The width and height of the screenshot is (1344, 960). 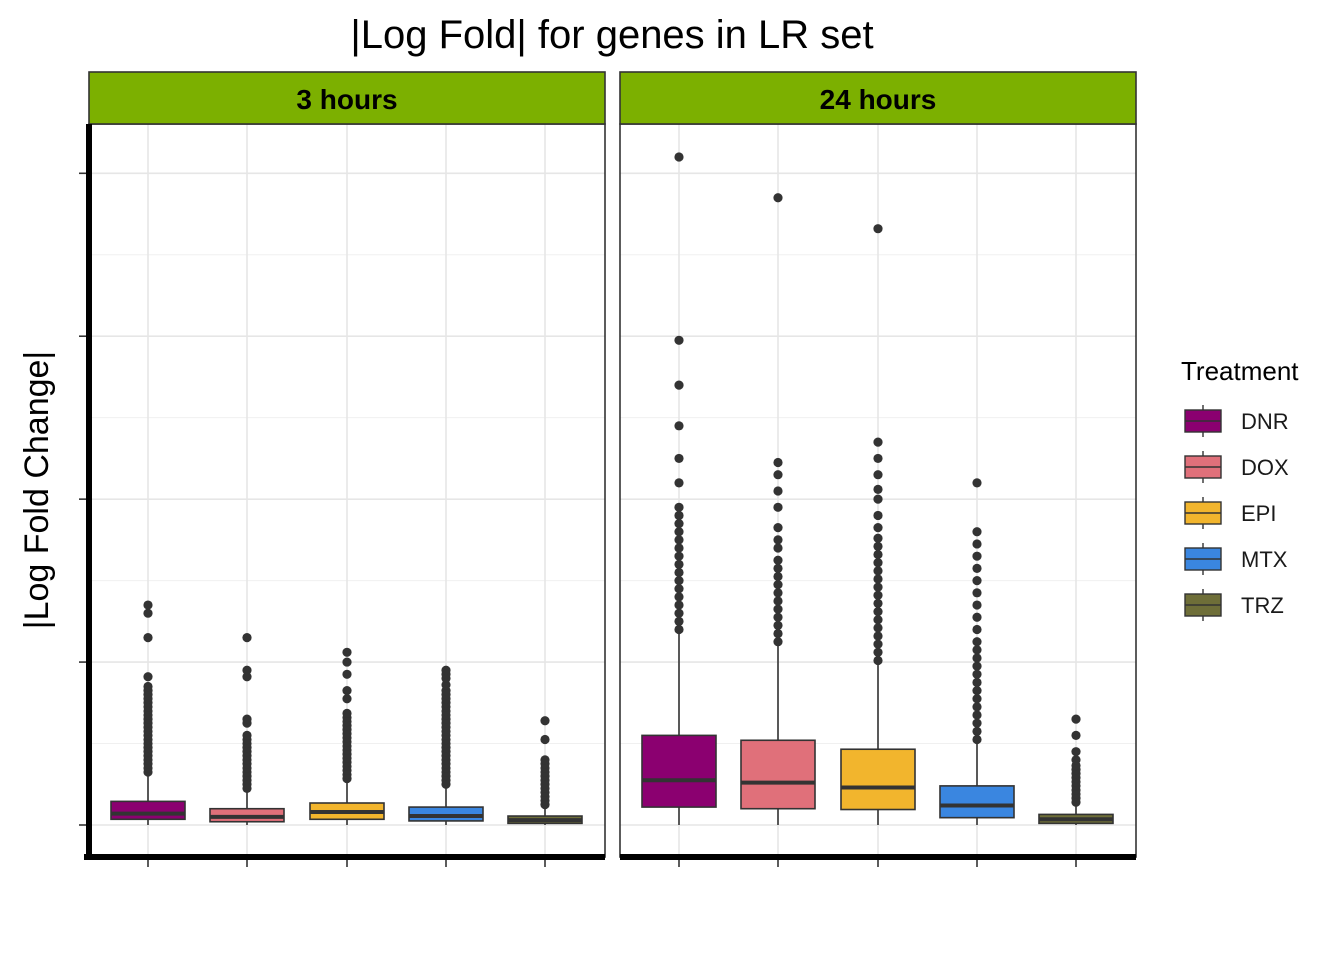 What do you see at coordinates (347, 98) in the screenshot?
I see `facet-strip` at bounding box center [347, 98].